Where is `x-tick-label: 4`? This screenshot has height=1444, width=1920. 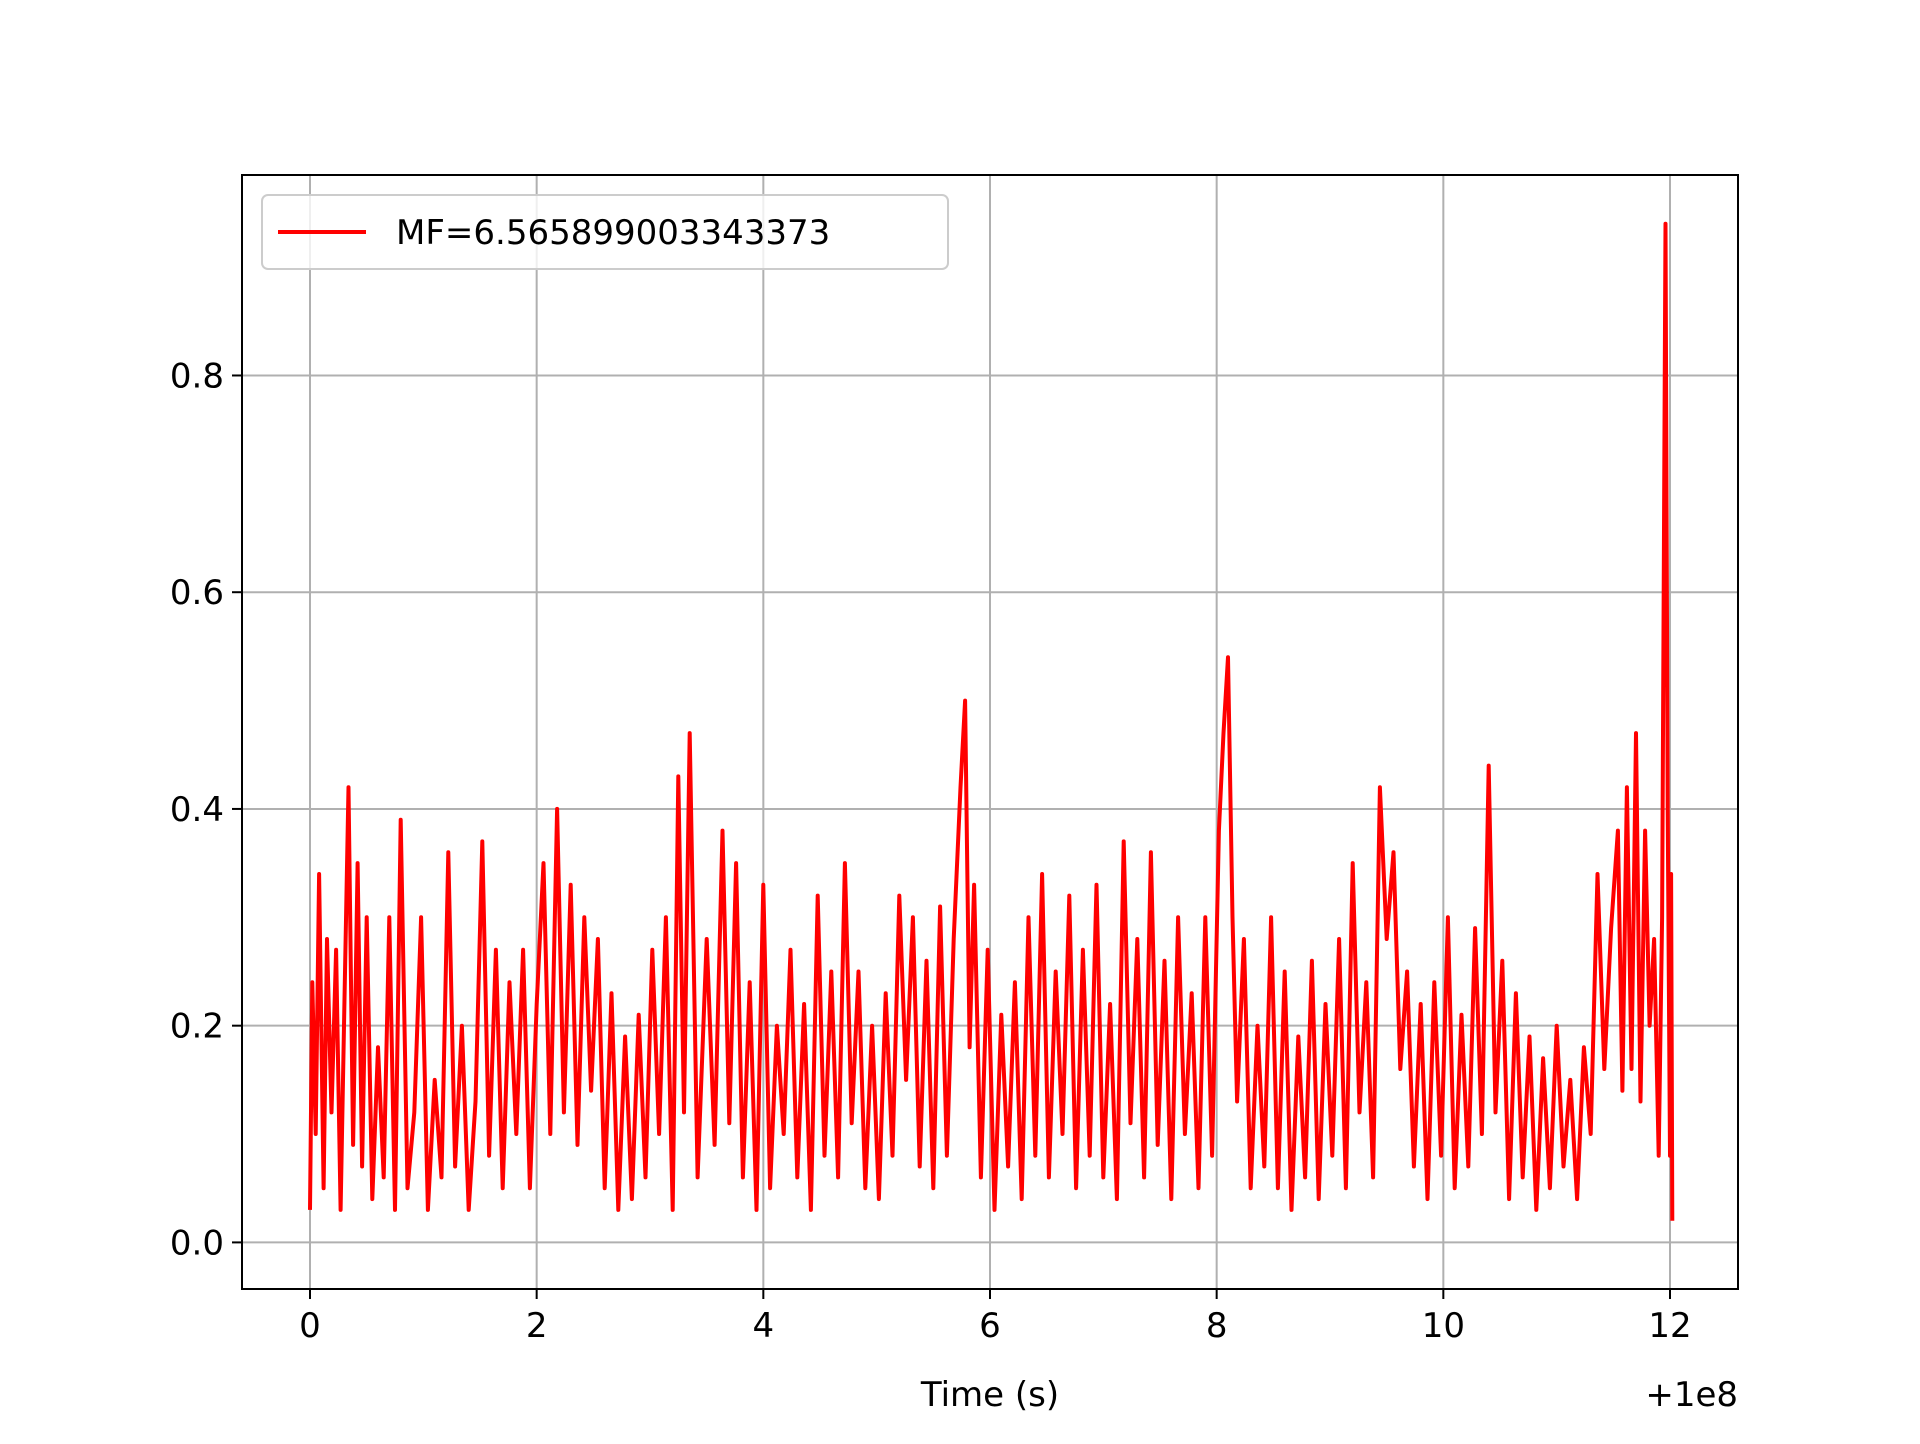 x-tick-label: 4 is located at coordinates (764, 1326).